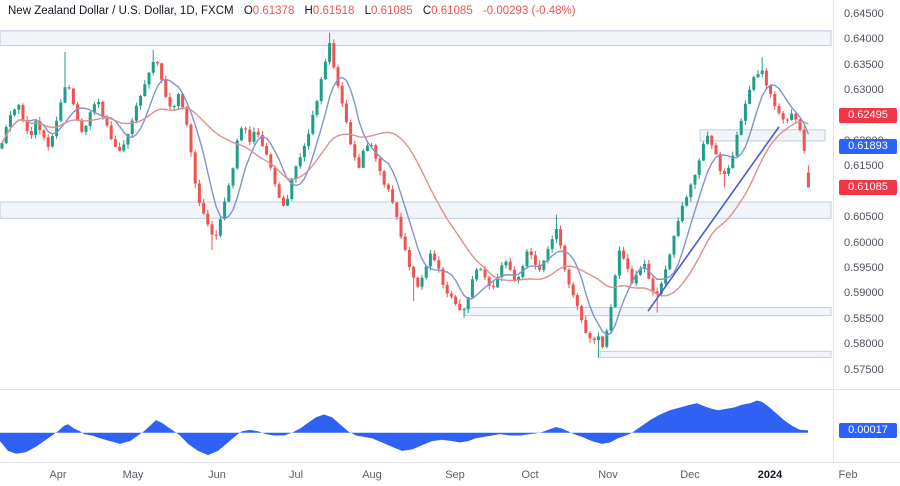  I want to click on change-value: -0.00293 (-0.48%), so click(529, 11).